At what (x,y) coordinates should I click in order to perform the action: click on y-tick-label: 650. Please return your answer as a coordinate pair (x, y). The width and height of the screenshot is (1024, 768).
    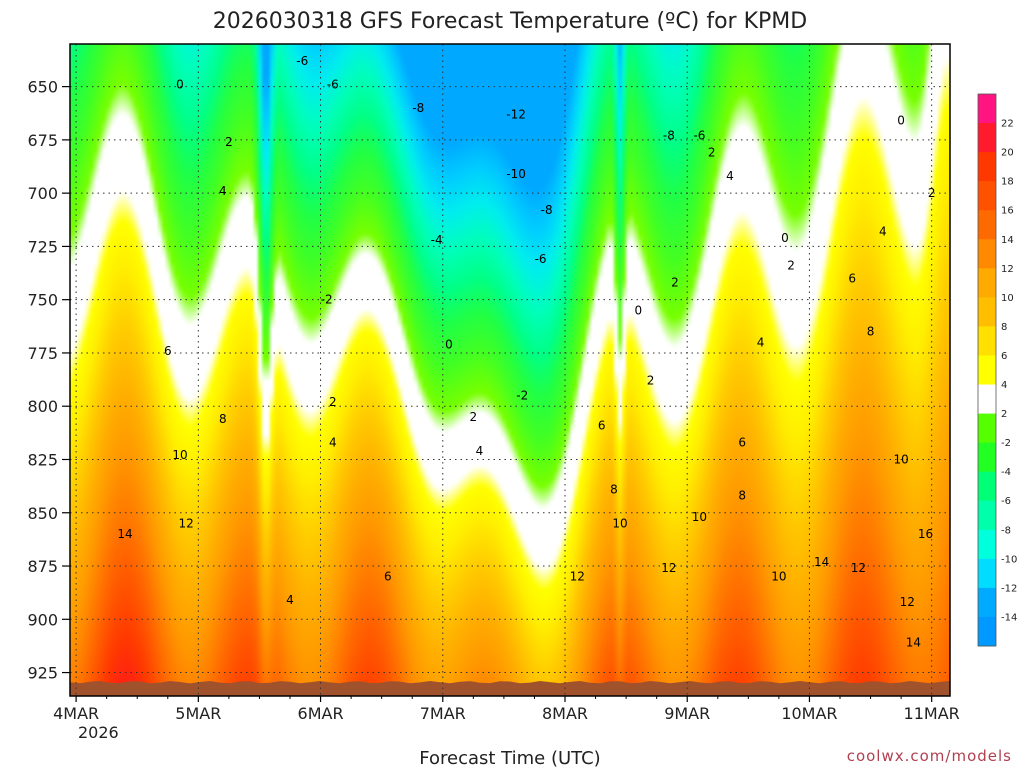
    Looking at the image, I should click on (42, 87).